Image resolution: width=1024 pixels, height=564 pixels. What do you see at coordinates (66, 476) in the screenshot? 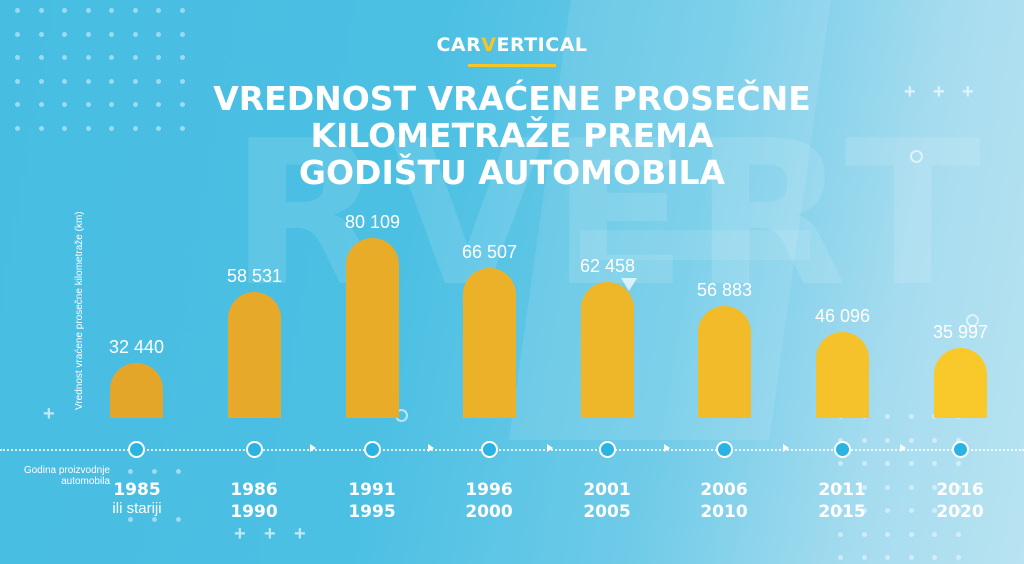
I see `x-axis-label: Godina proizvodnje automobila` at bounding box center [66, 476].